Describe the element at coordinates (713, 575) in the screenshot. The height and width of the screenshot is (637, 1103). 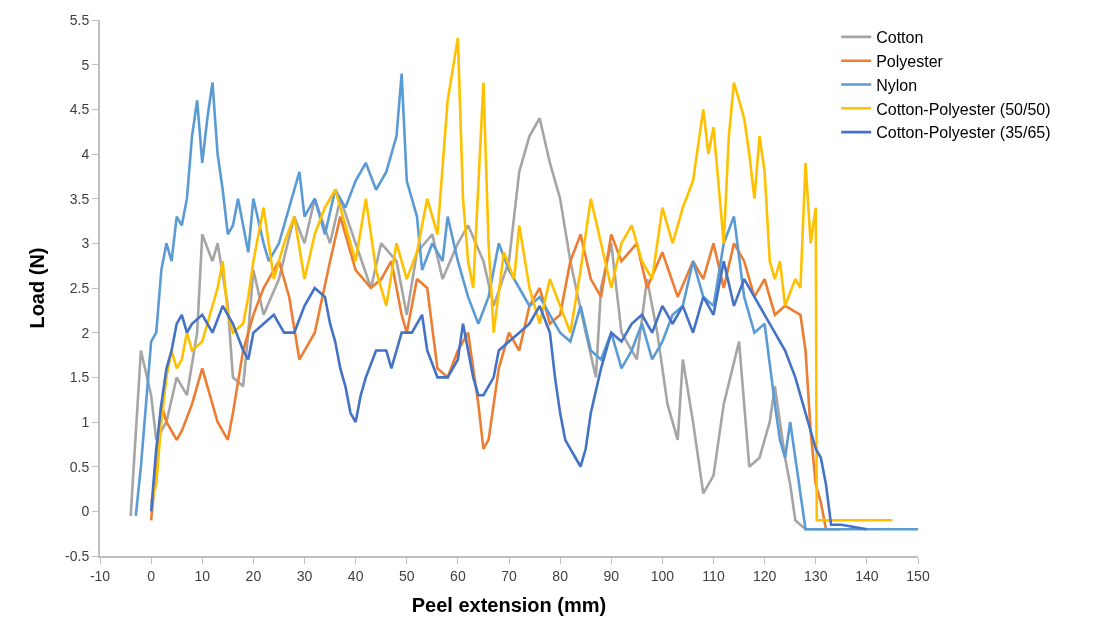
I see `x-tick-label: 110` at that location.